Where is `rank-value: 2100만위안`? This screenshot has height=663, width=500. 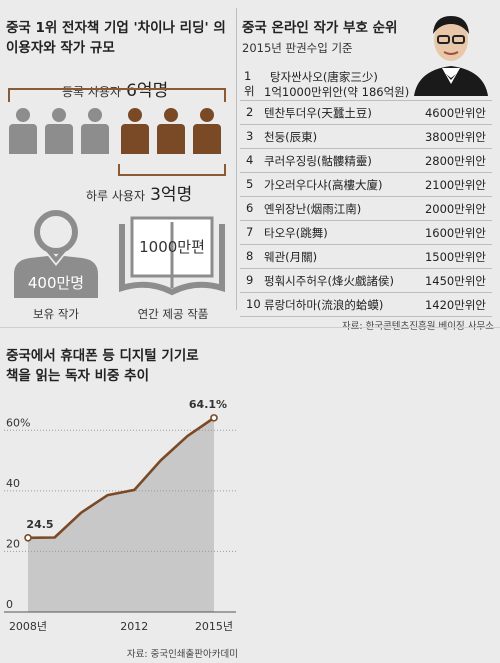
rank-value: 2100만위안 is located at coordinates (455, 185).